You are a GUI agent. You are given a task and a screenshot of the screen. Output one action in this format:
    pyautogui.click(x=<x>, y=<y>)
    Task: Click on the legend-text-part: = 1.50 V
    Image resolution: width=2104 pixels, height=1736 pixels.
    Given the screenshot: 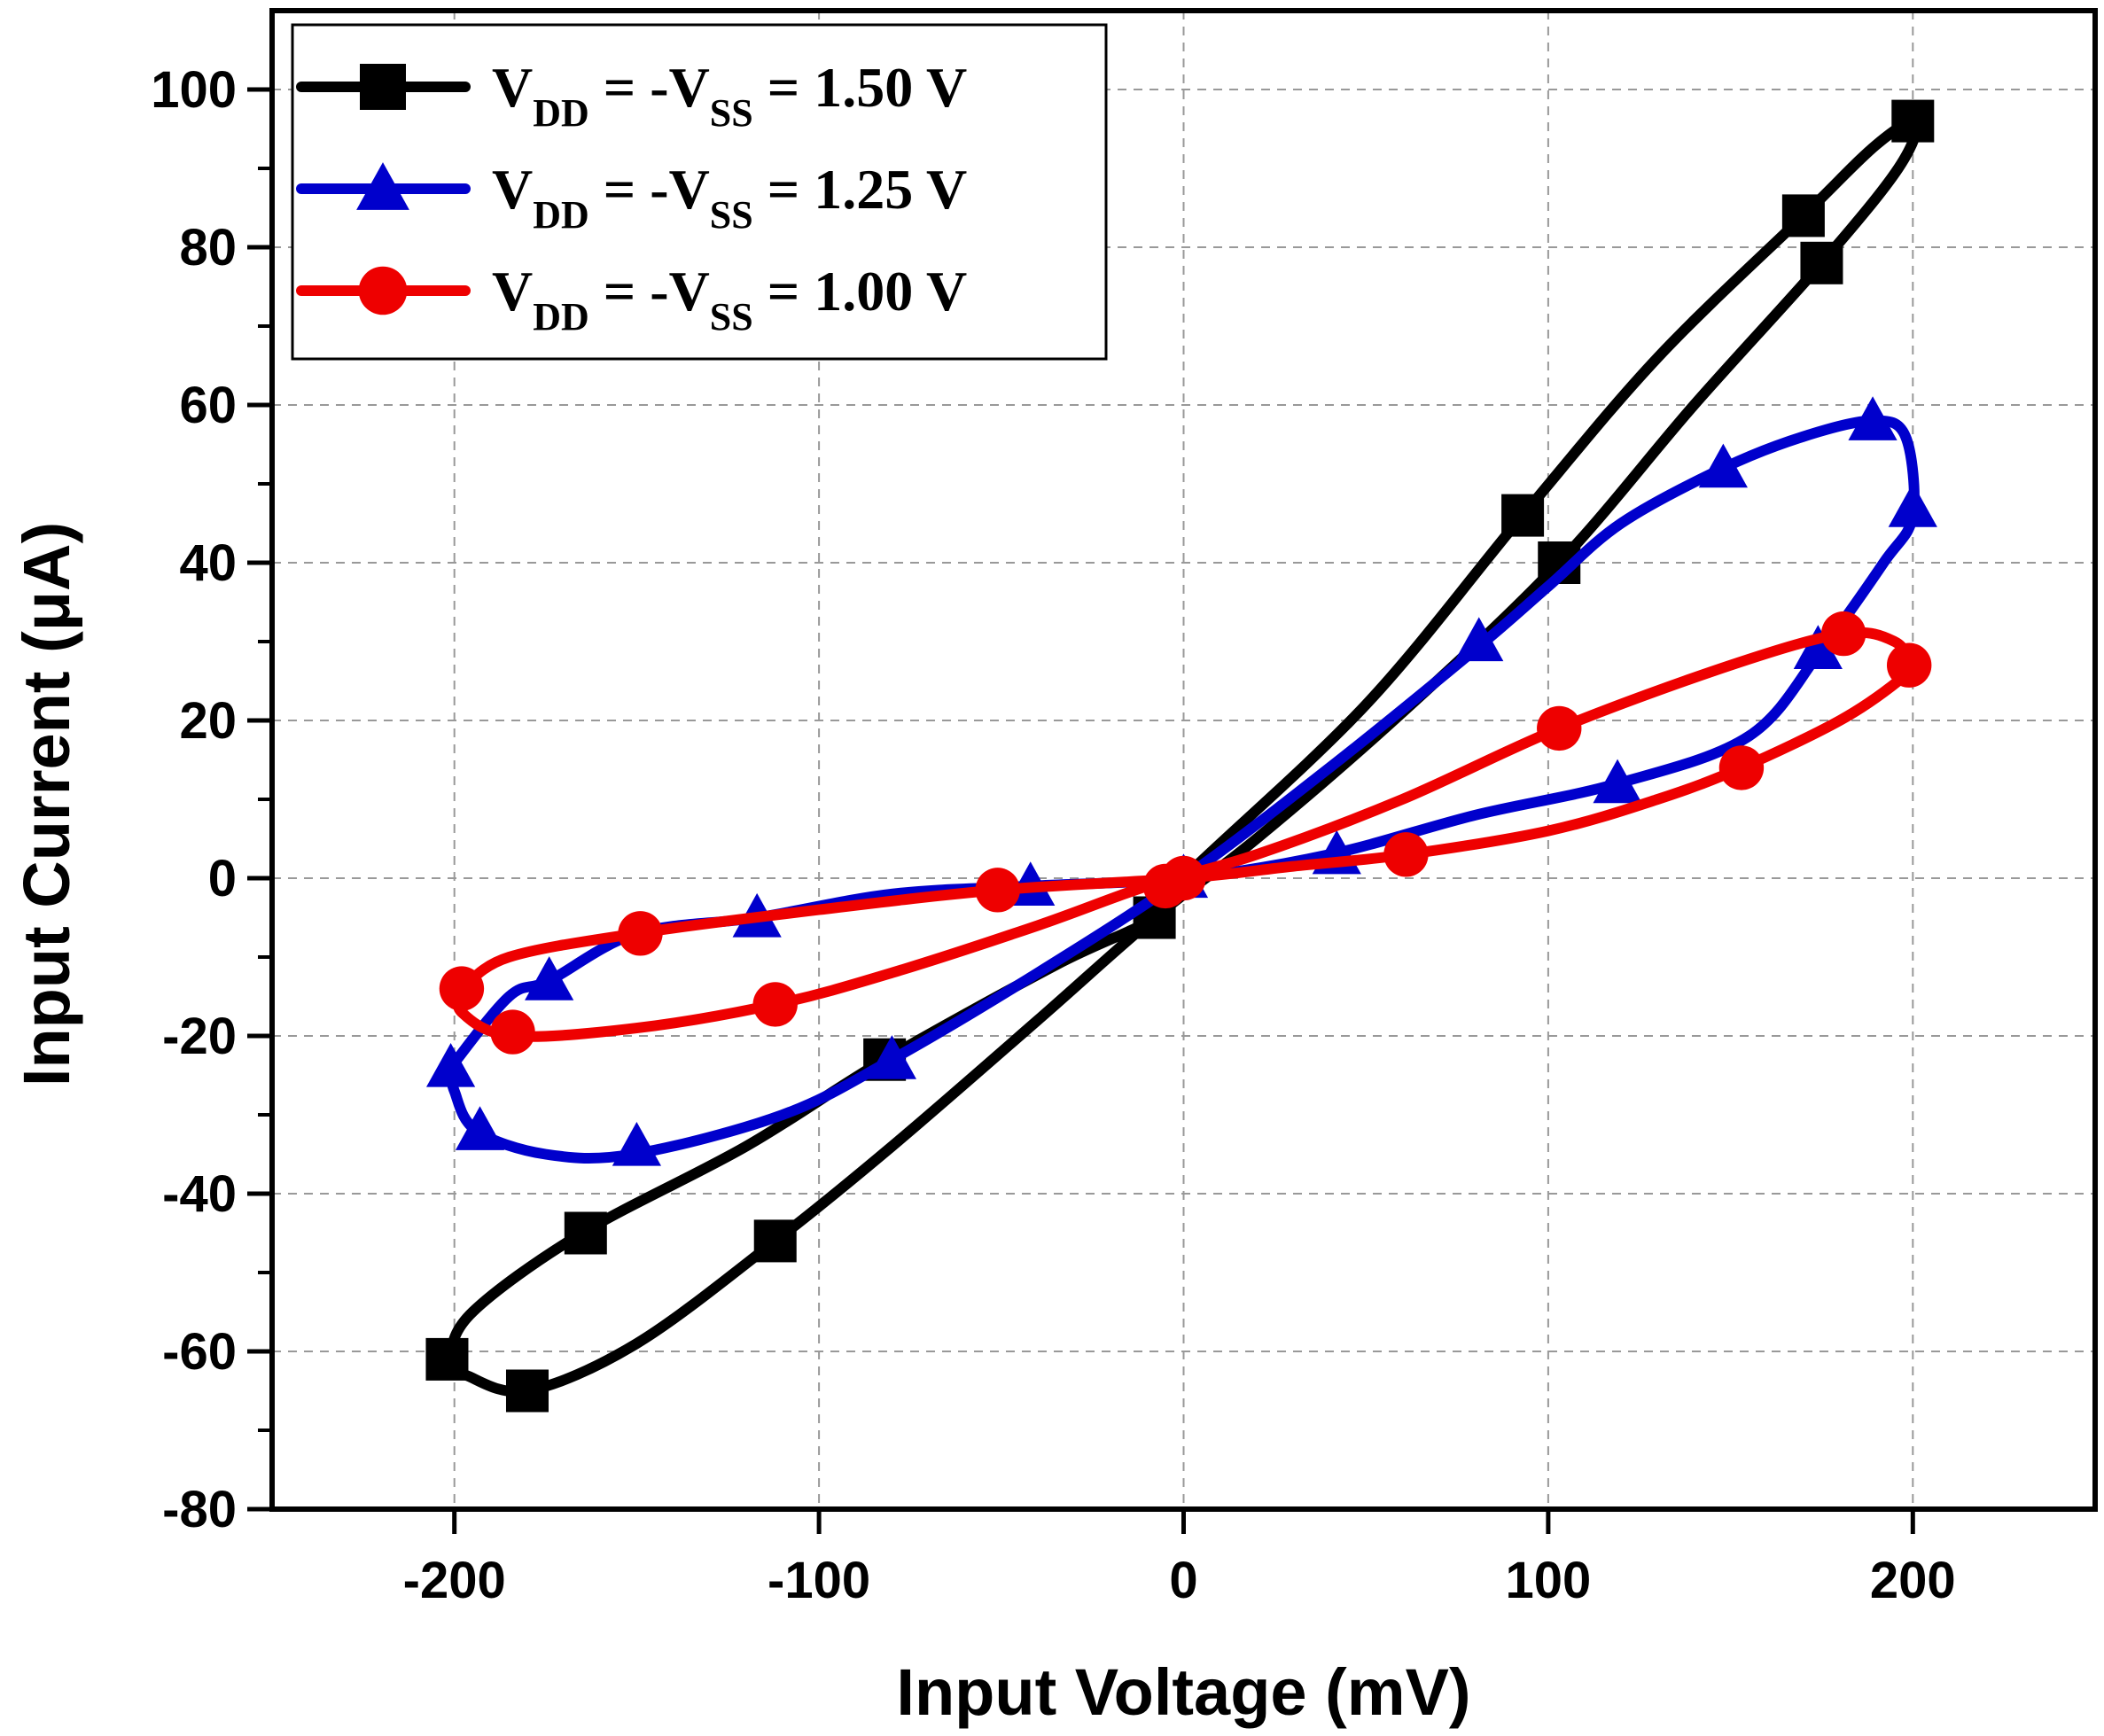 What is the action you would take?
    pyautogui.click(x=860, y=87)
    